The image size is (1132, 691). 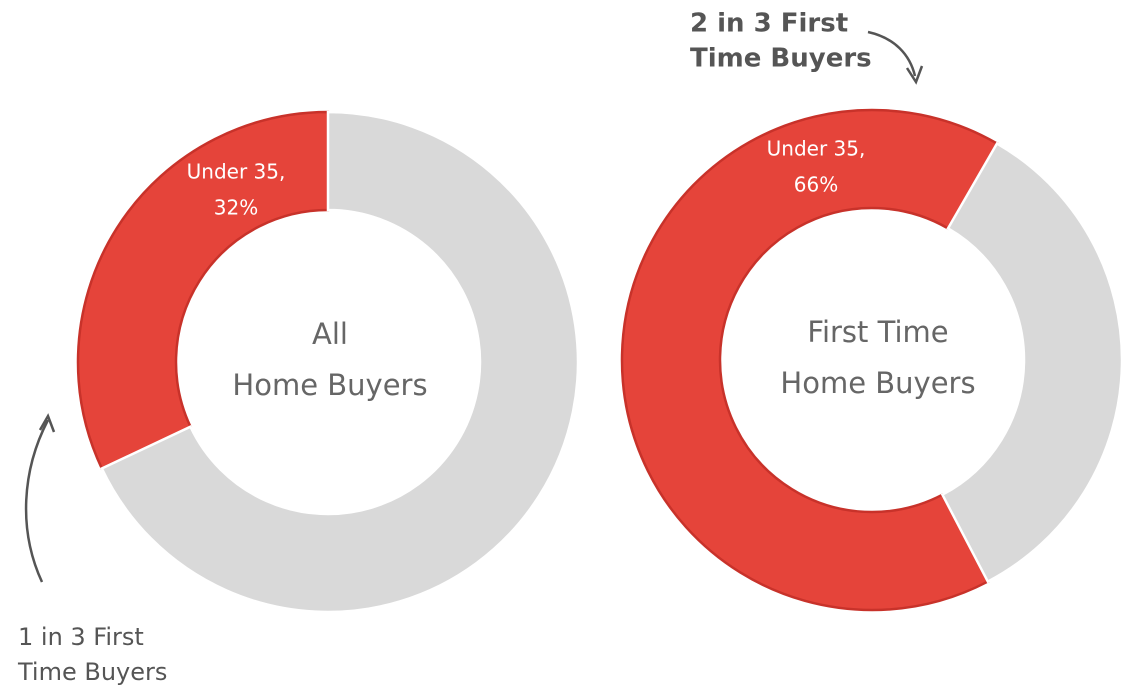 I want to click on segment-value-label: 32%, so click(x=236, y=208).